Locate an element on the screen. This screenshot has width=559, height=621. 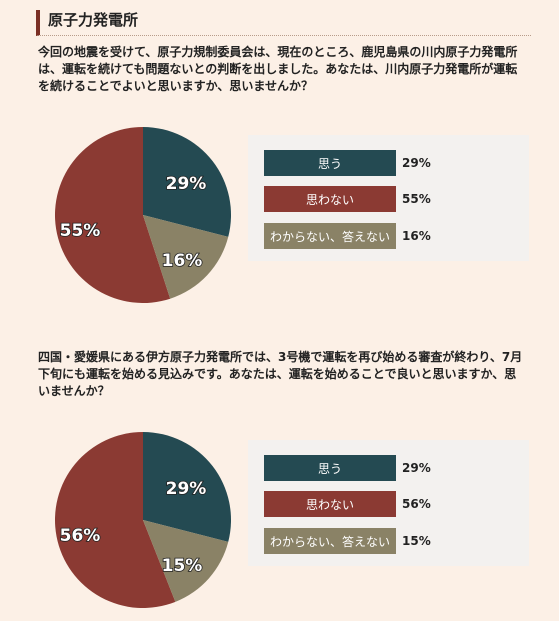
legend-2: 思う 29% 思わない 56% わからない、答えない 15% is located at coordinates (388, 503).